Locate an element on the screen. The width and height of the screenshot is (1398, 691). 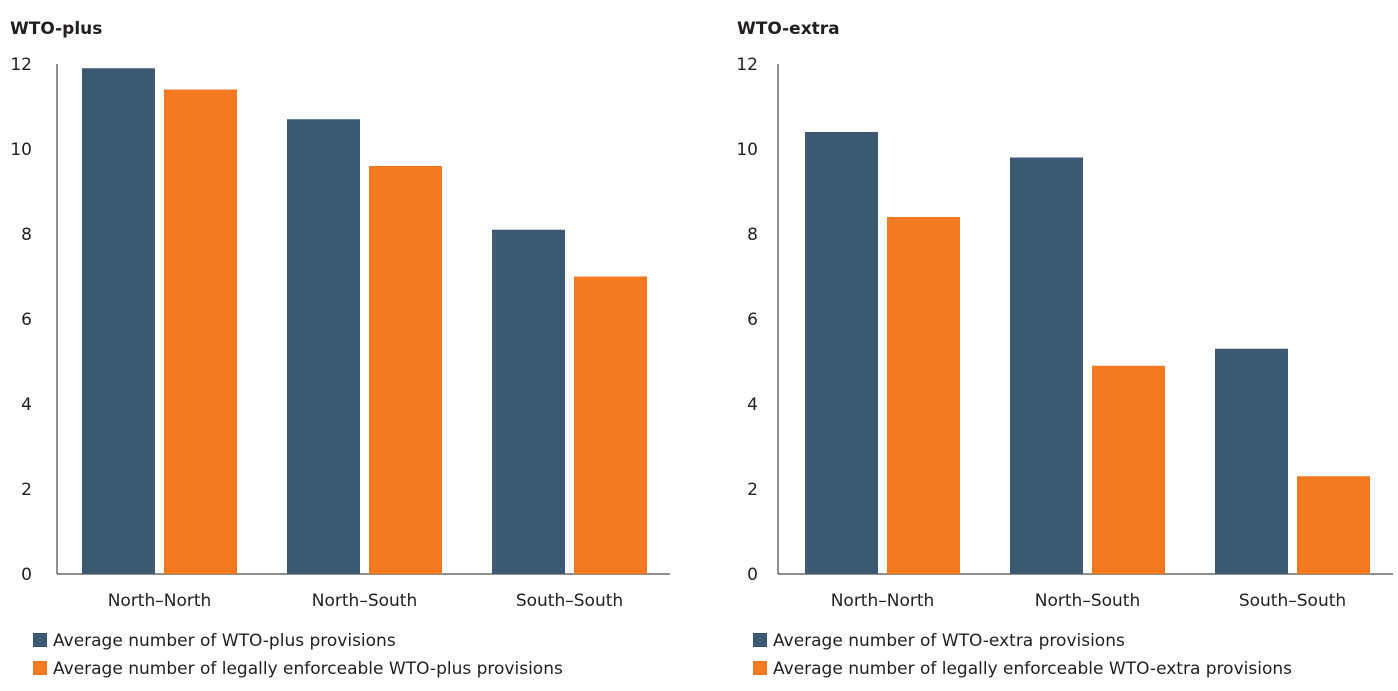
chart-wto-plus-y-tick-label: 4 is located at coordinates (26, 405).